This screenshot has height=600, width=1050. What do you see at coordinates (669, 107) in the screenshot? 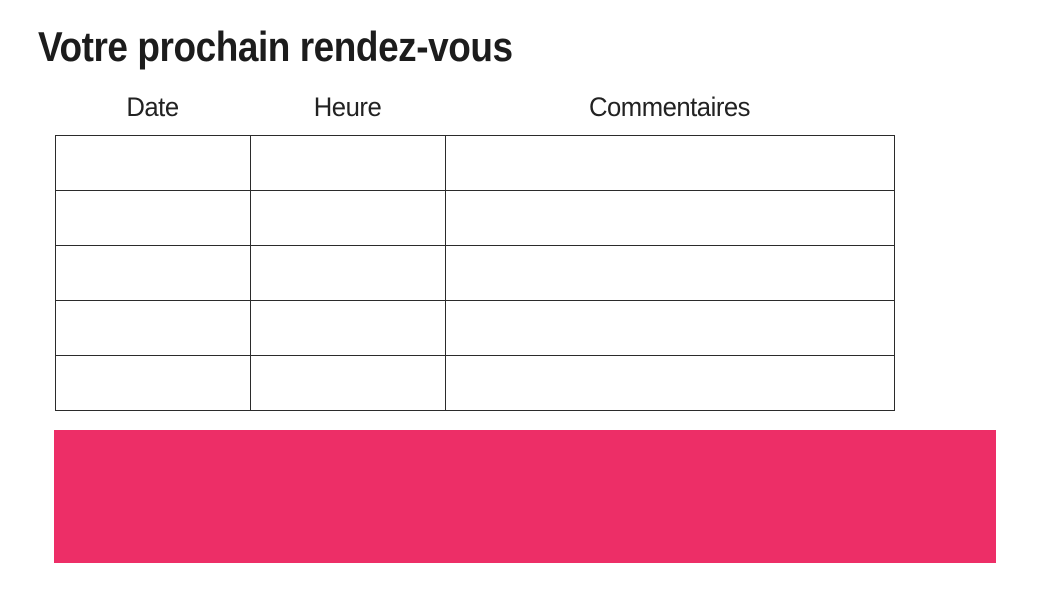
I see `column-header-commentaires: Commentaires` at bounding box center [669, 107].